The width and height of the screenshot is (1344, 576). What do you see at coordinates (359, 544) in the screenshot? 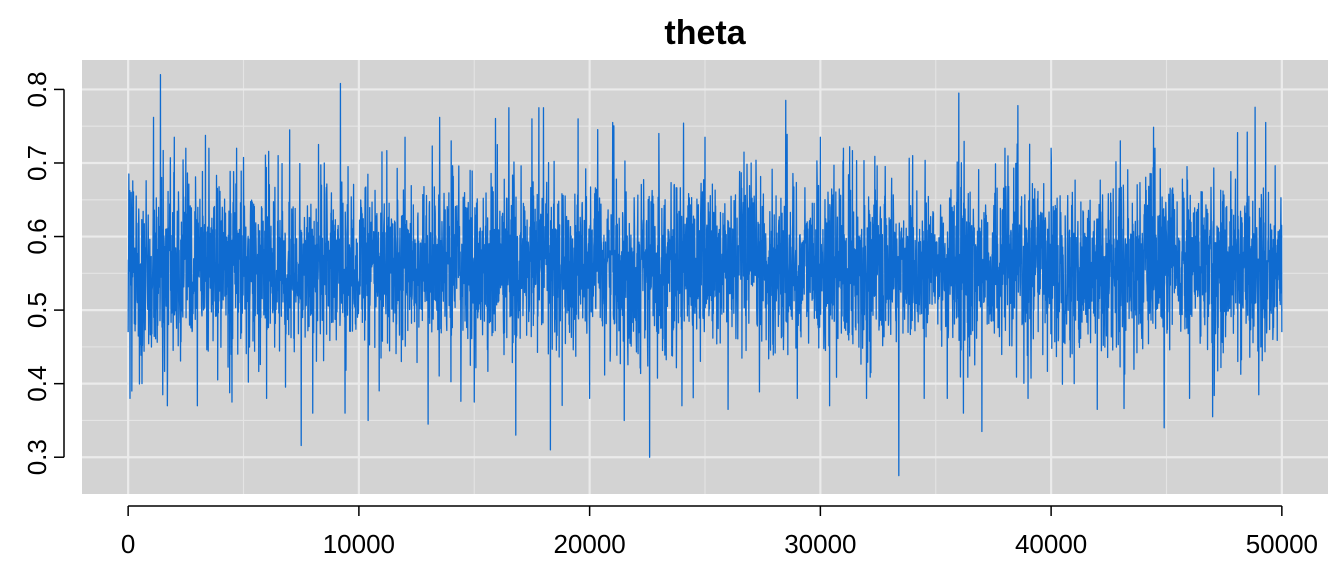
I see `x-tick-label: 10000` at bounding box center [359, 544].